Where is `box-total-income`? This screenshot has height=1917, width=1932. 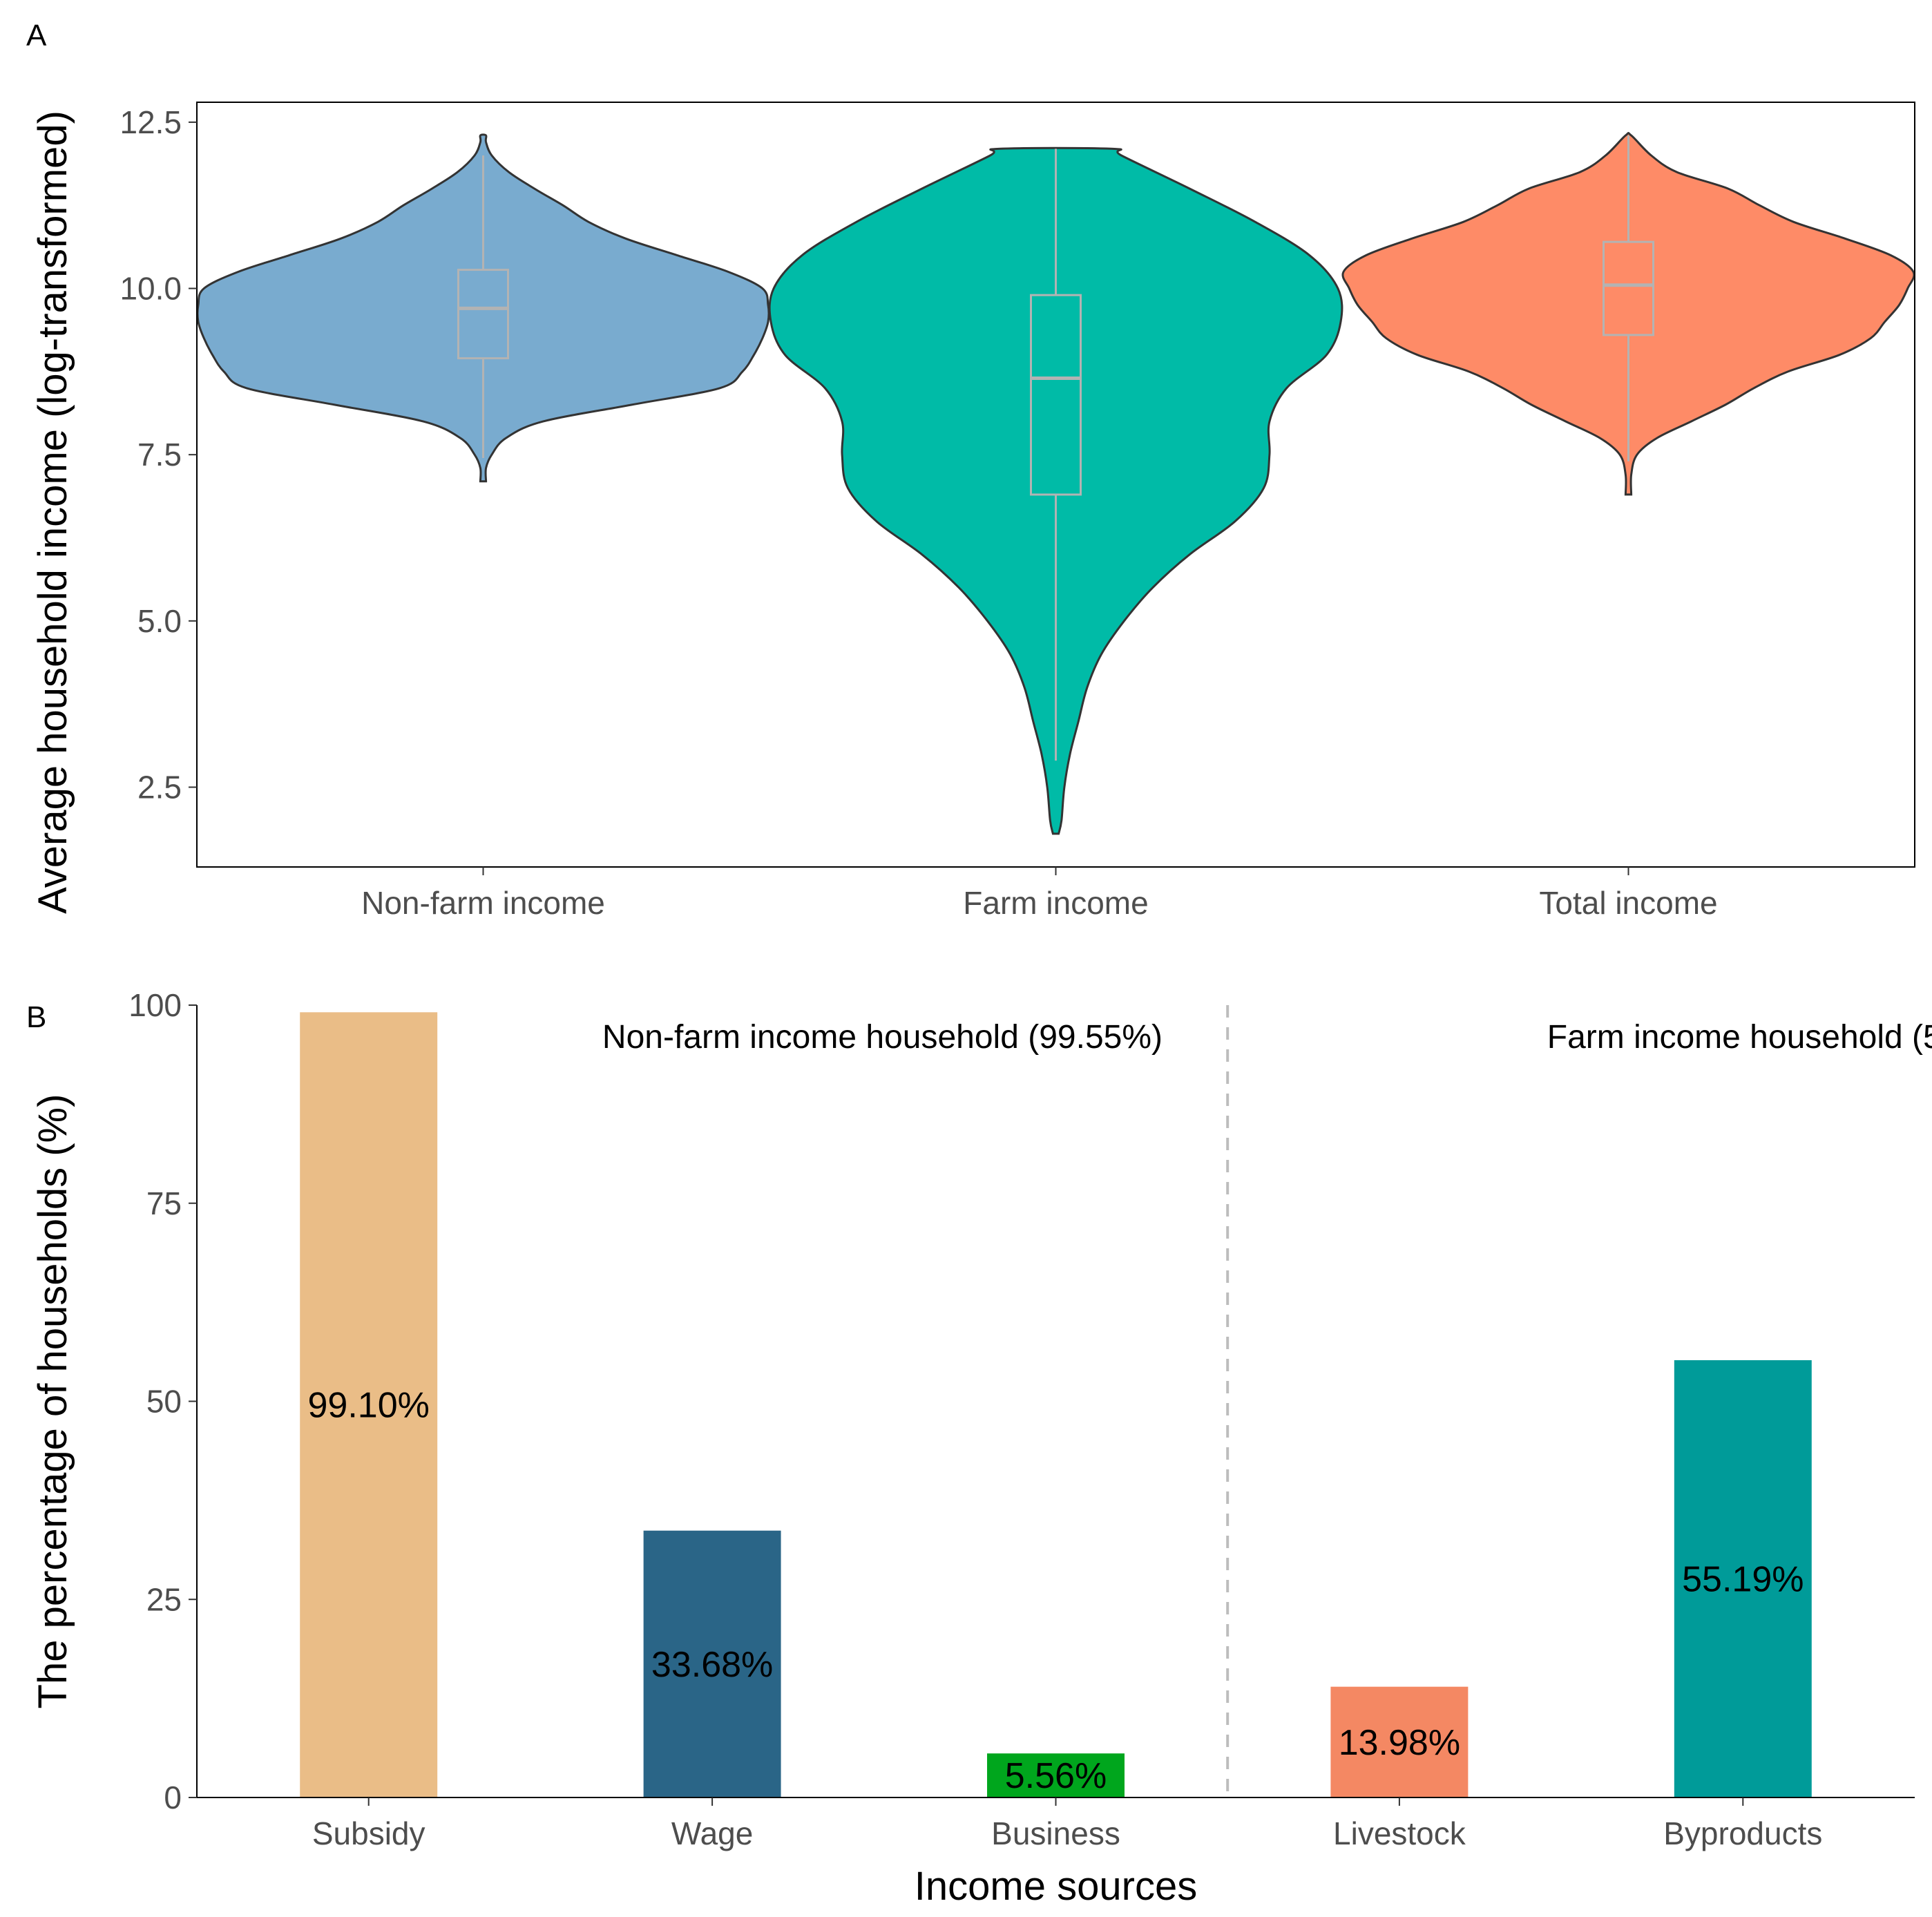
box-total-income is located at coordinates (1628, 288).